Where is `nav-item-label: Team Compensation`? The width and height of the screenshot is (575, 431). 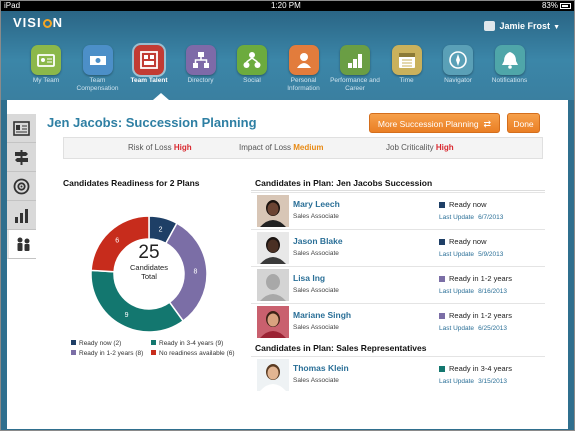 nav-item-label: Team Compensation is located at coordinates (97, 84).